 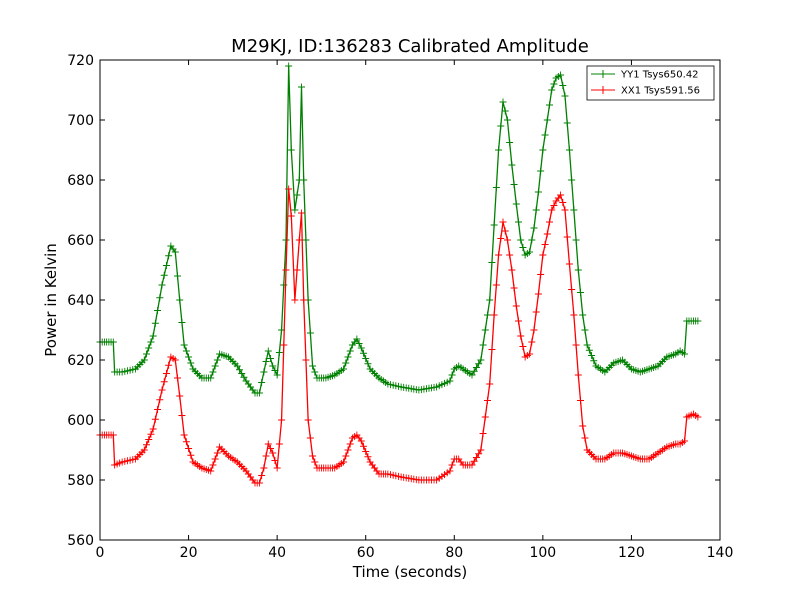 What do you see at coordinates (277, 553) in the screenshot?
I see `x-tick-label: 40` at bounding box center [277, 553].